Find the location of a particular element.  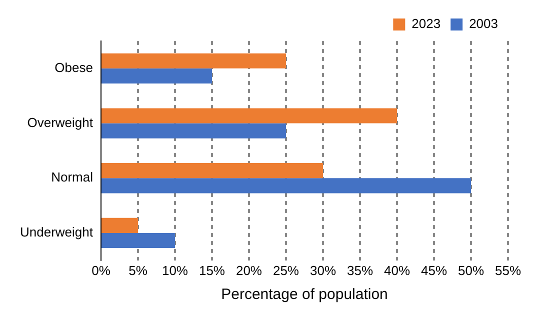

x-tick-label: 55% is located at coordinates (508, 270).